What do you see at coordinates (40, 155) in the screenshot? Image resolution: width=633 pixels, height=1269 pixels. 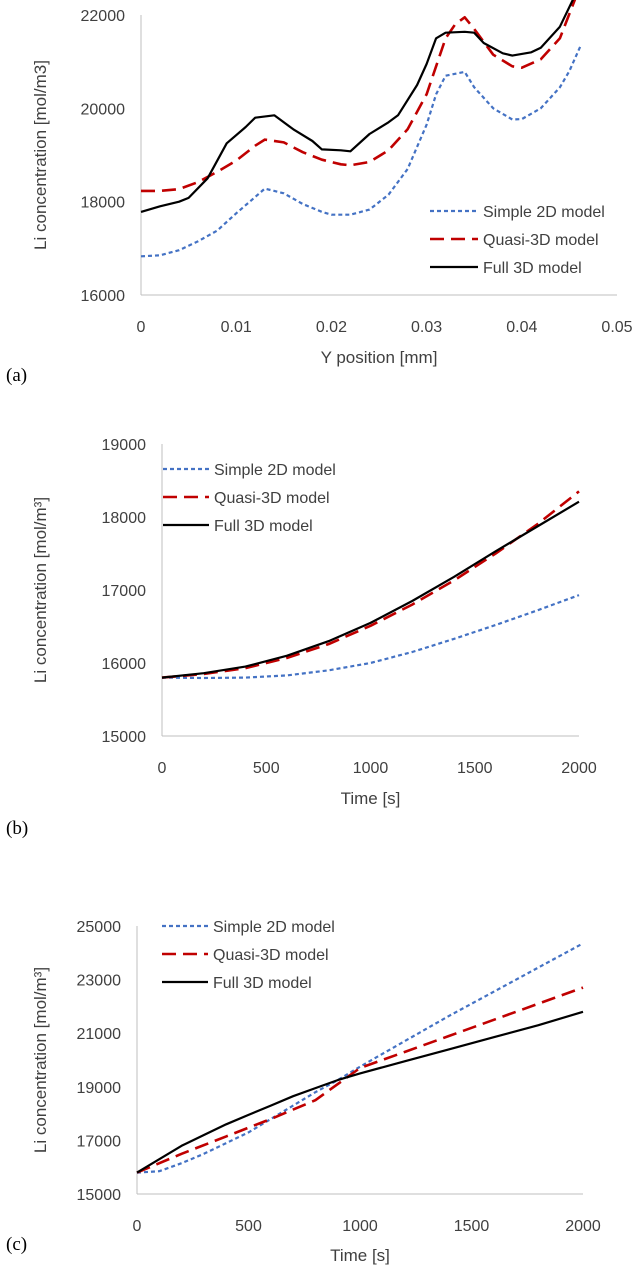 I see `y-axis-title: Li concentration [mol/m3]` at bounding box center [40, 155].